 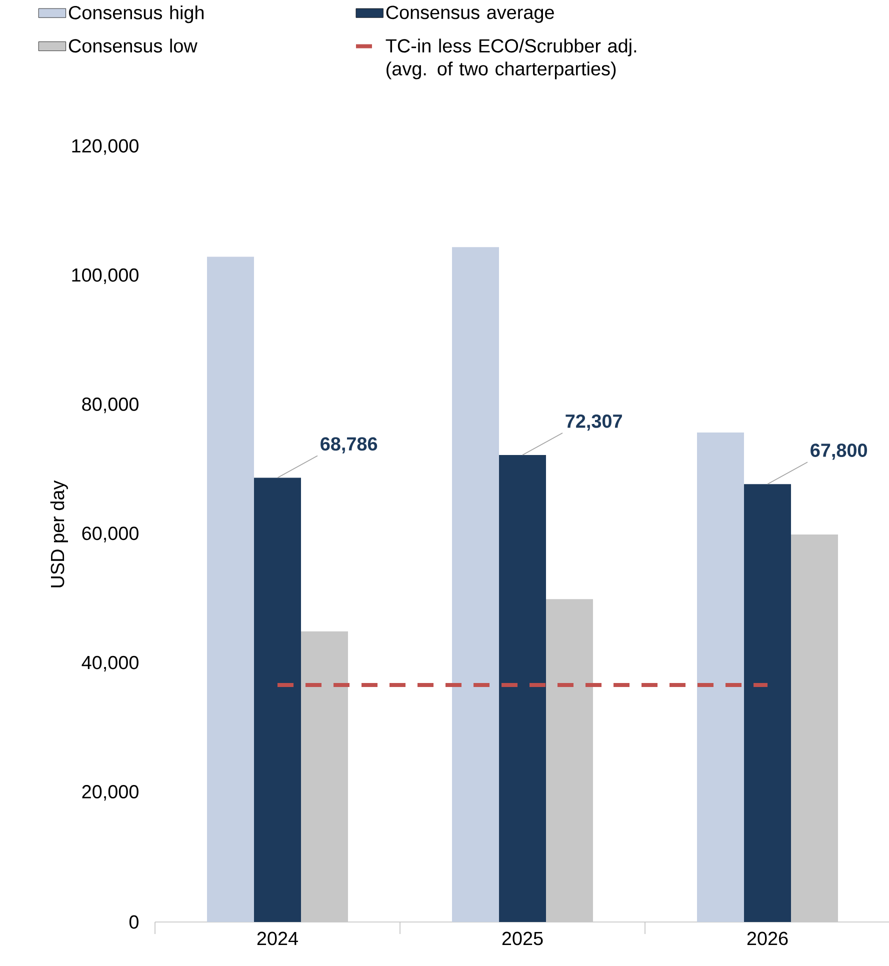 What do you see at coordinates (594, 422) in the screenshot?
I see `data-label: 72,307` at bounding box center [594, 422].